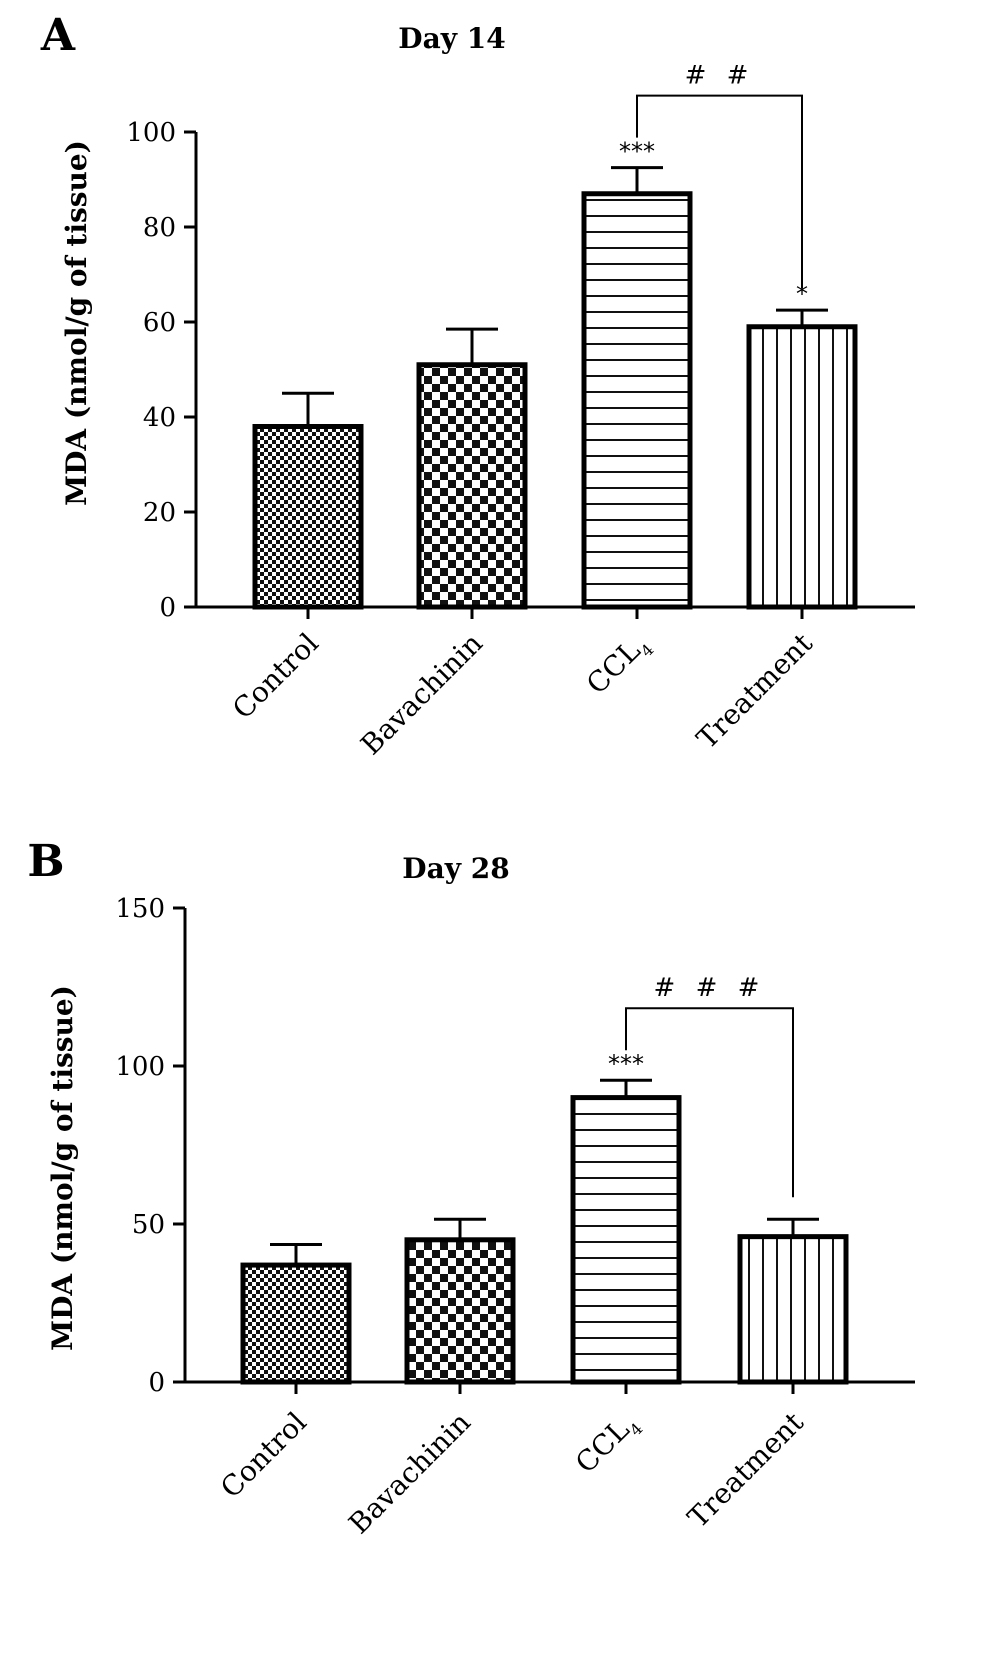 The height and width of the screenshot is (1668, 1000). What do you see at coordinates (455, 868) in the screenshot?
I see `chart-title: Day 28` at bounding box center [455, 868].